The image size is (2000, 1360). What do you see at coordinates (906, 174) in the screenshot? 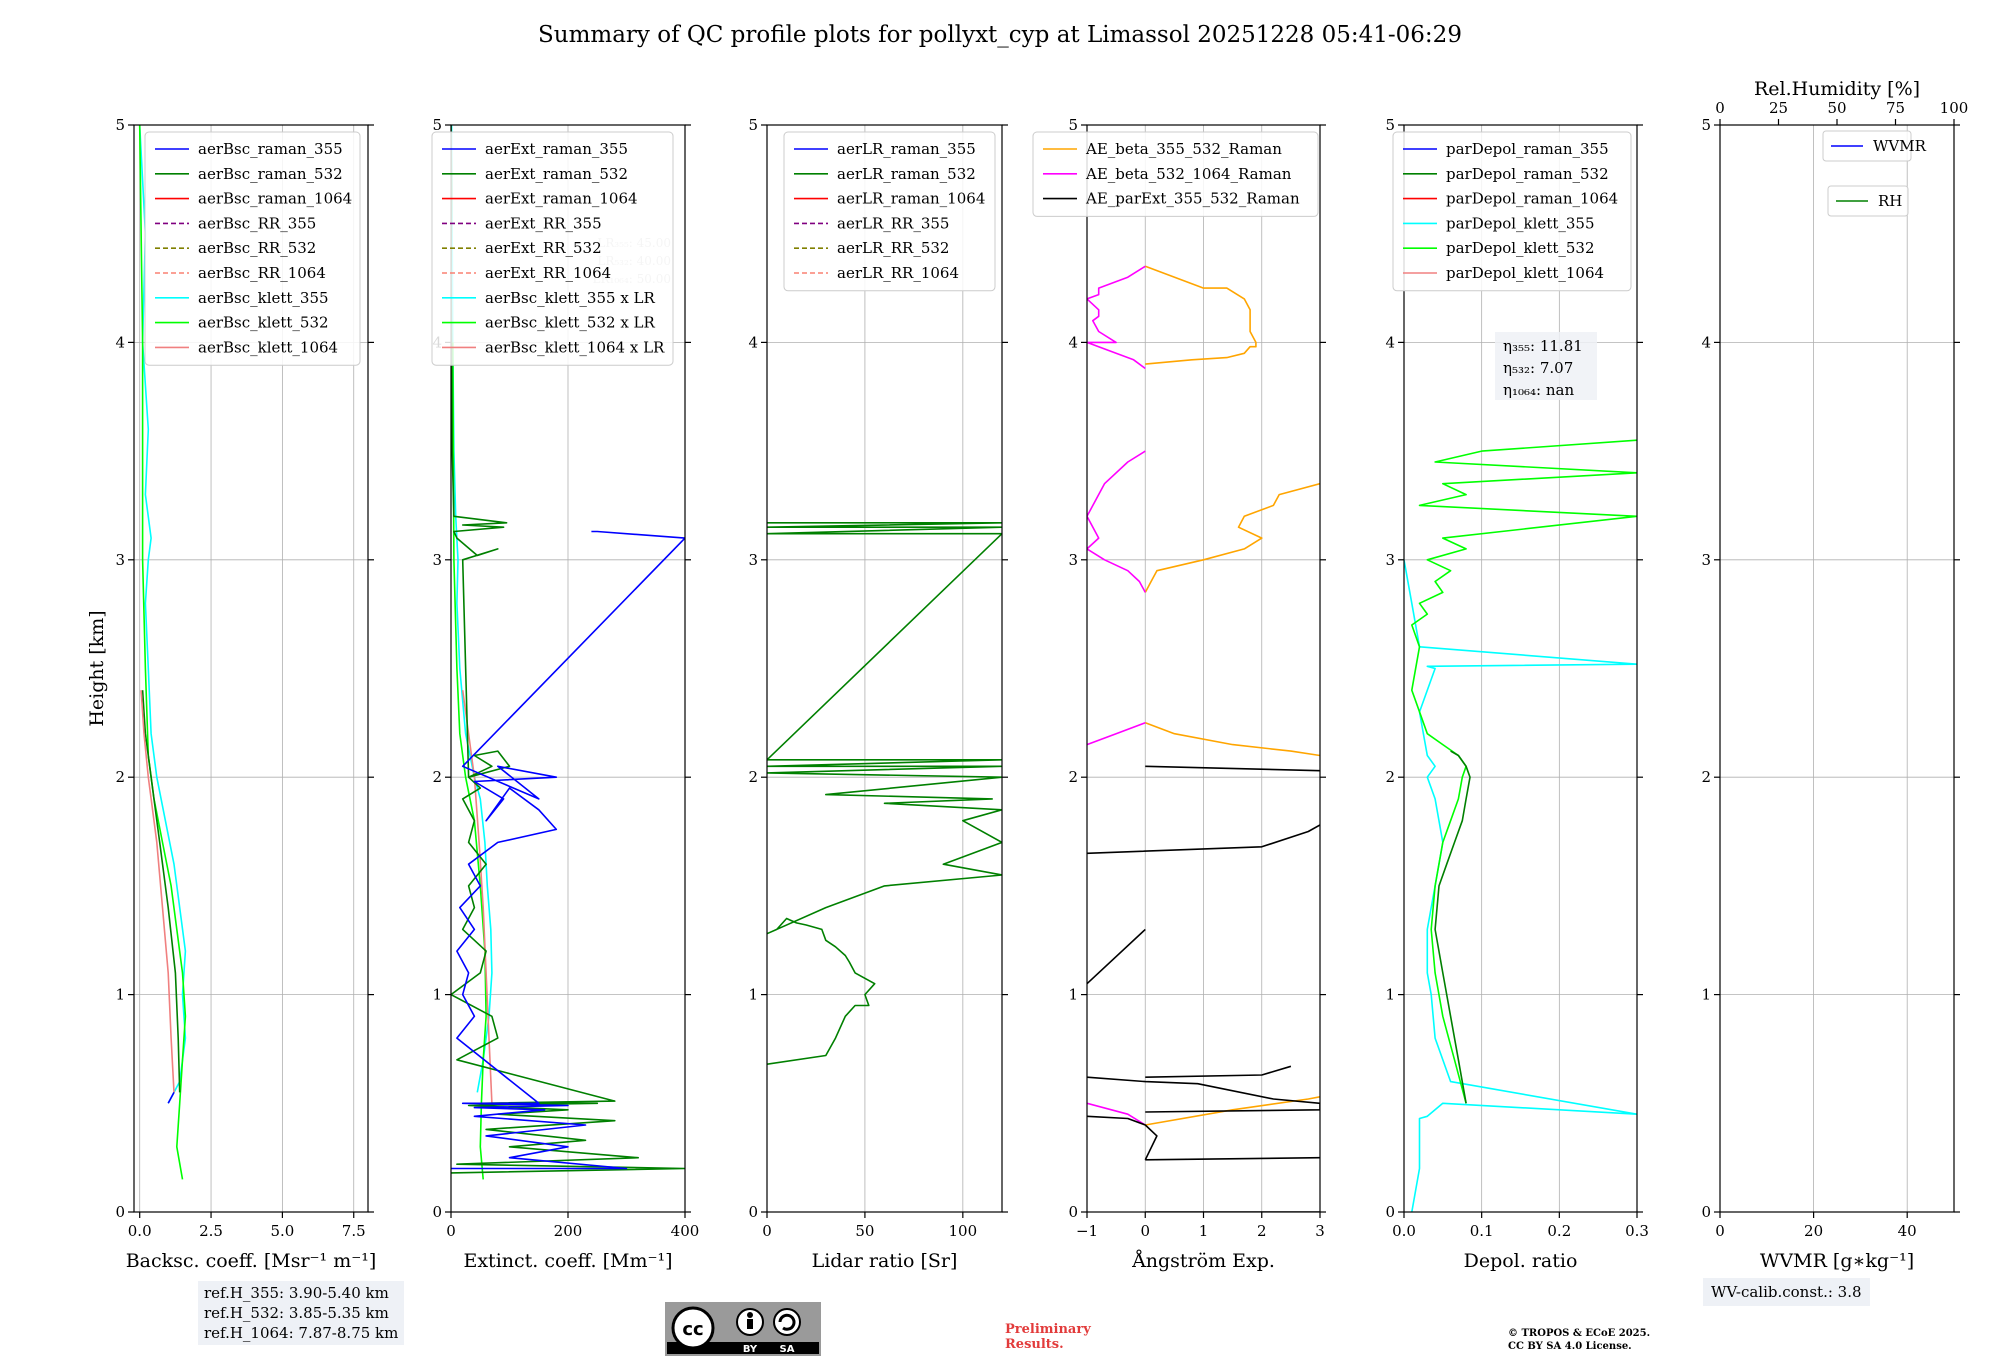
I see `legend-label: aerLR_raman_532` at bounding box center [906, 174].